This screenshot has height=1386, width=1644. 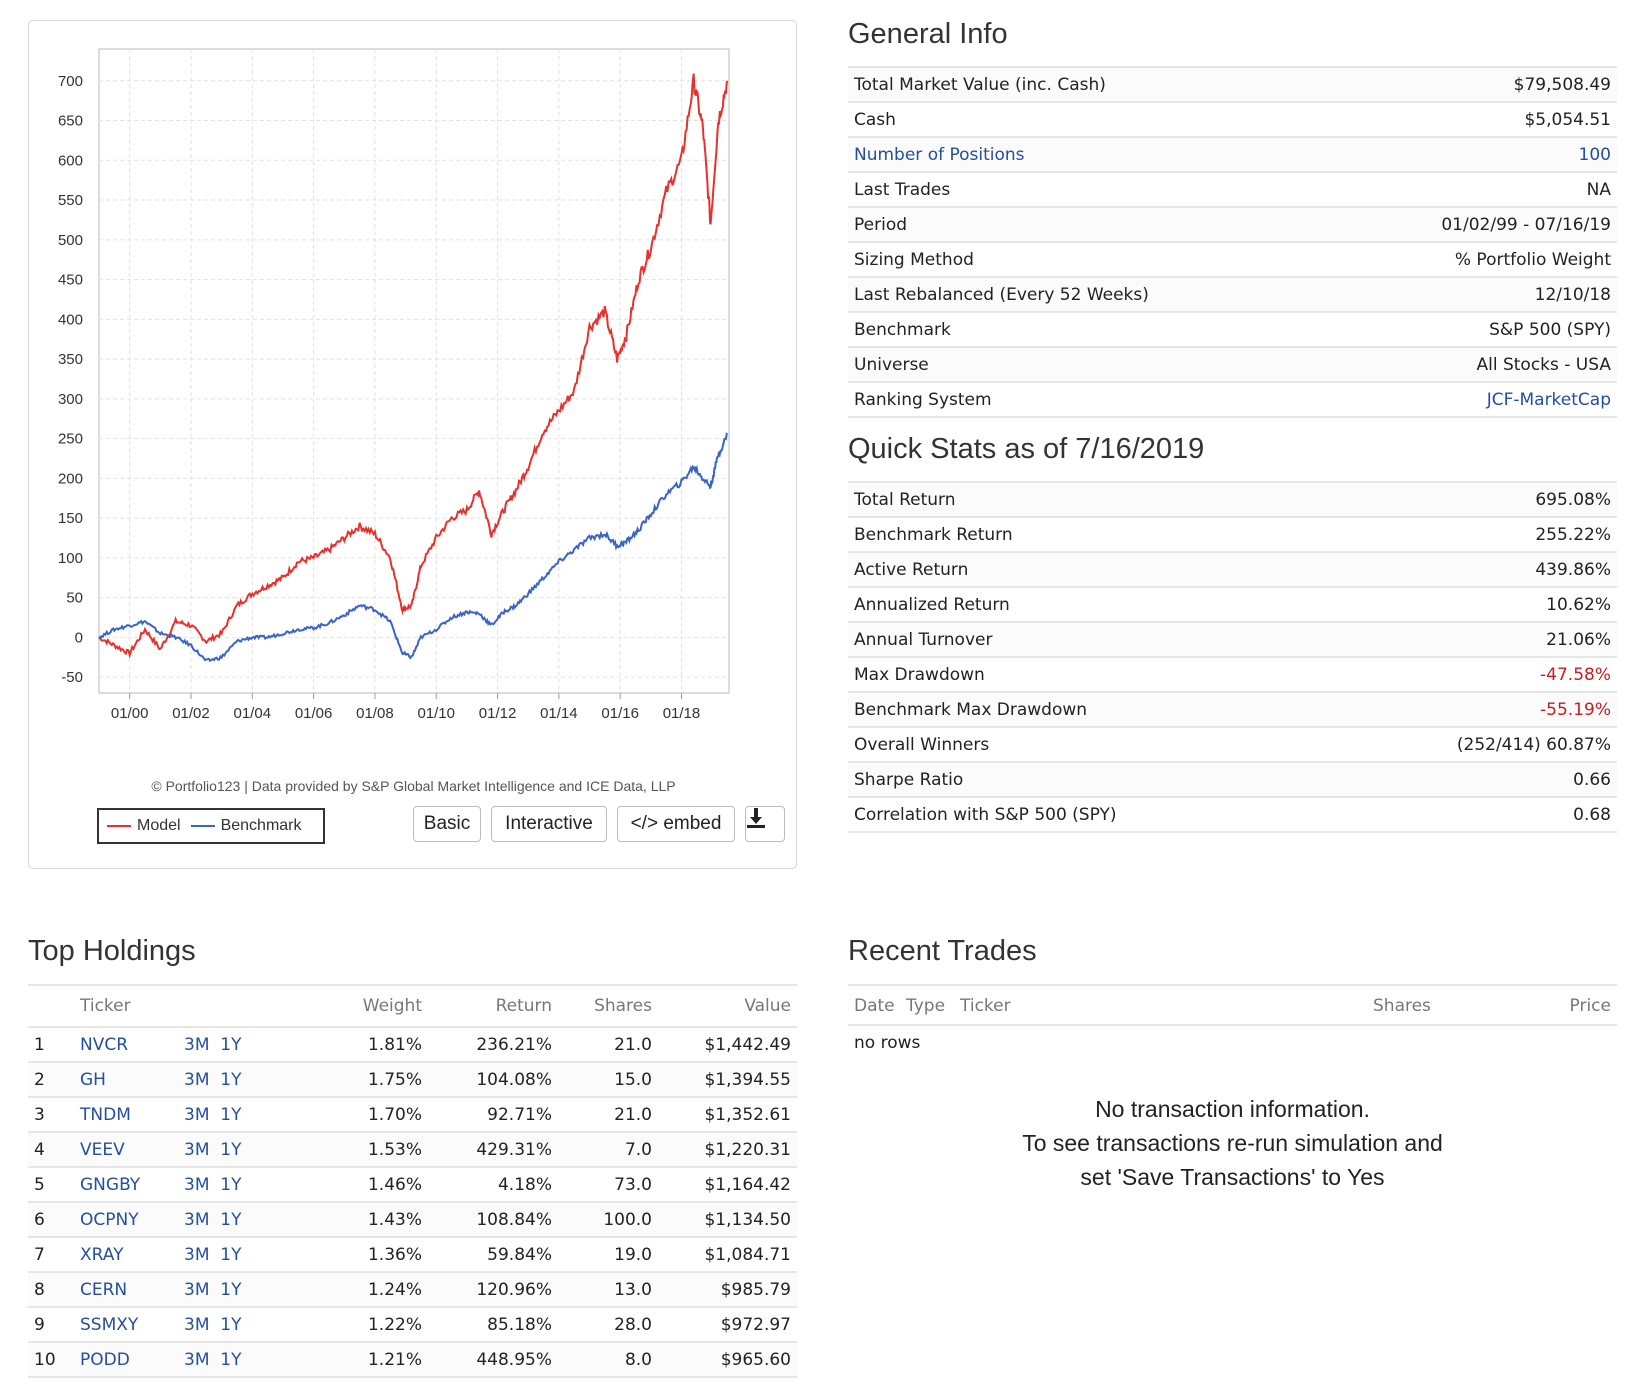 I want to click on recent-trades-title: Recent Trades, so click(x=942, y=951).